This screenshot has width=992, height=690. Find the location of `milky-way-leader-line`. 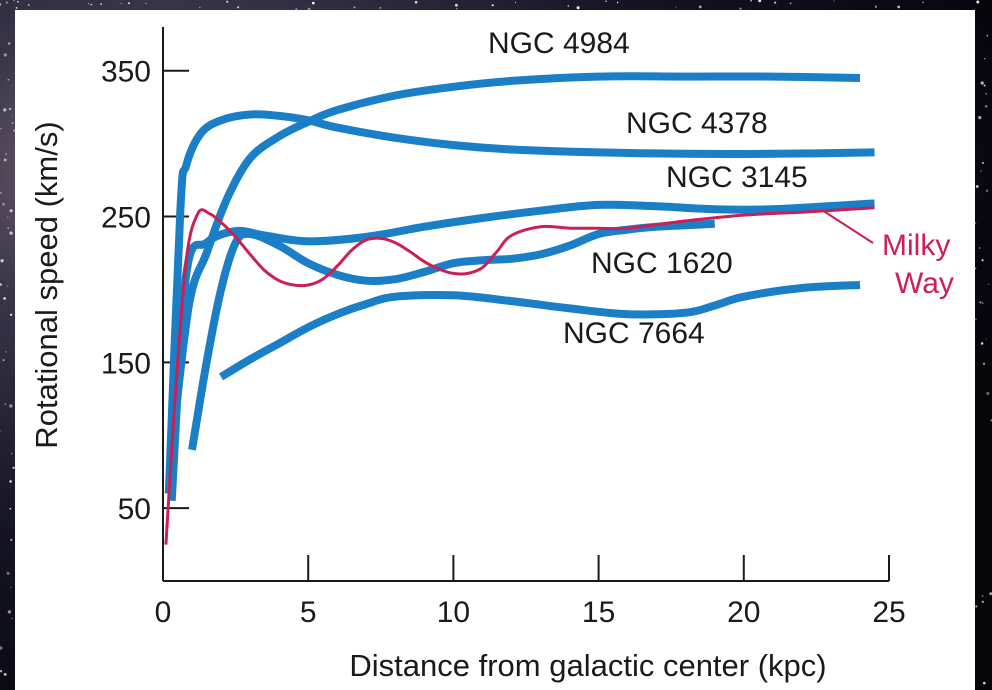

milky-way-leader-line is located at coordinates (847, 226).